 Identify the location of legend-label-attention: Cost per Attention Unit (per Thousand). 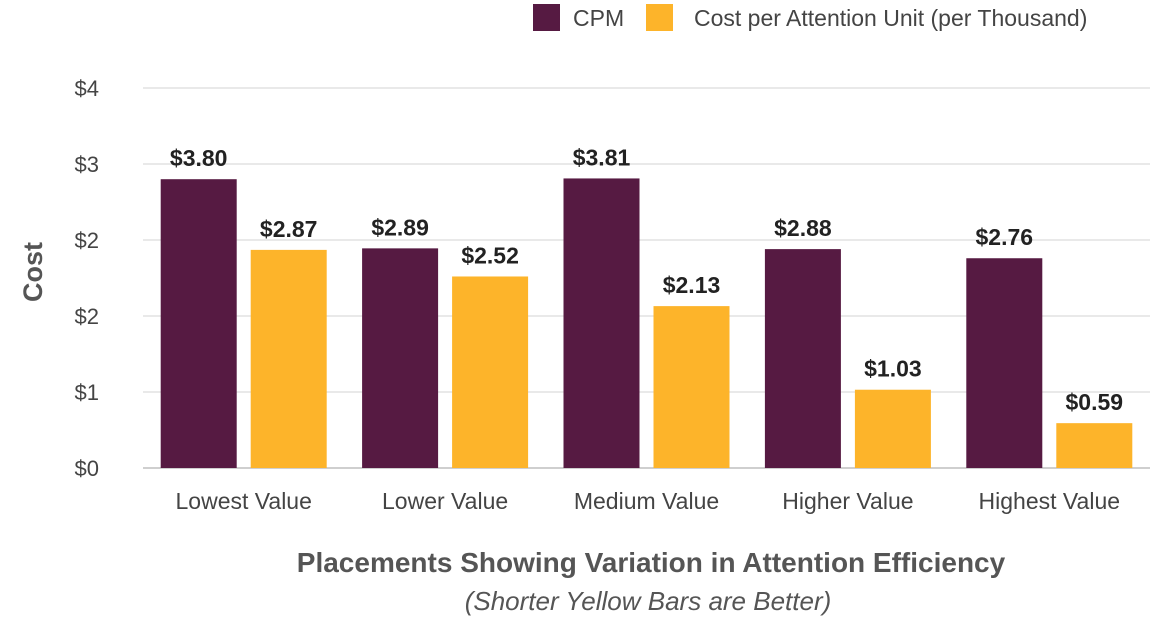
(890, 18).